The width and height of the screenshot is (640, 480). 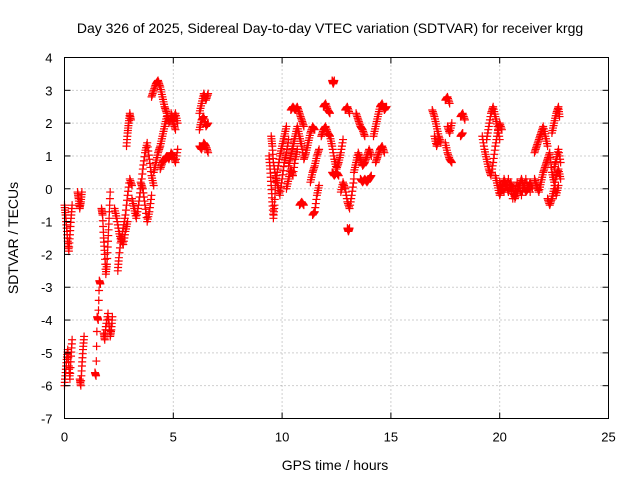 What do you see at coordinates (47, 254) in the screenshot?
I see `y-tick-label: -2` at bounding box center [47, 254].